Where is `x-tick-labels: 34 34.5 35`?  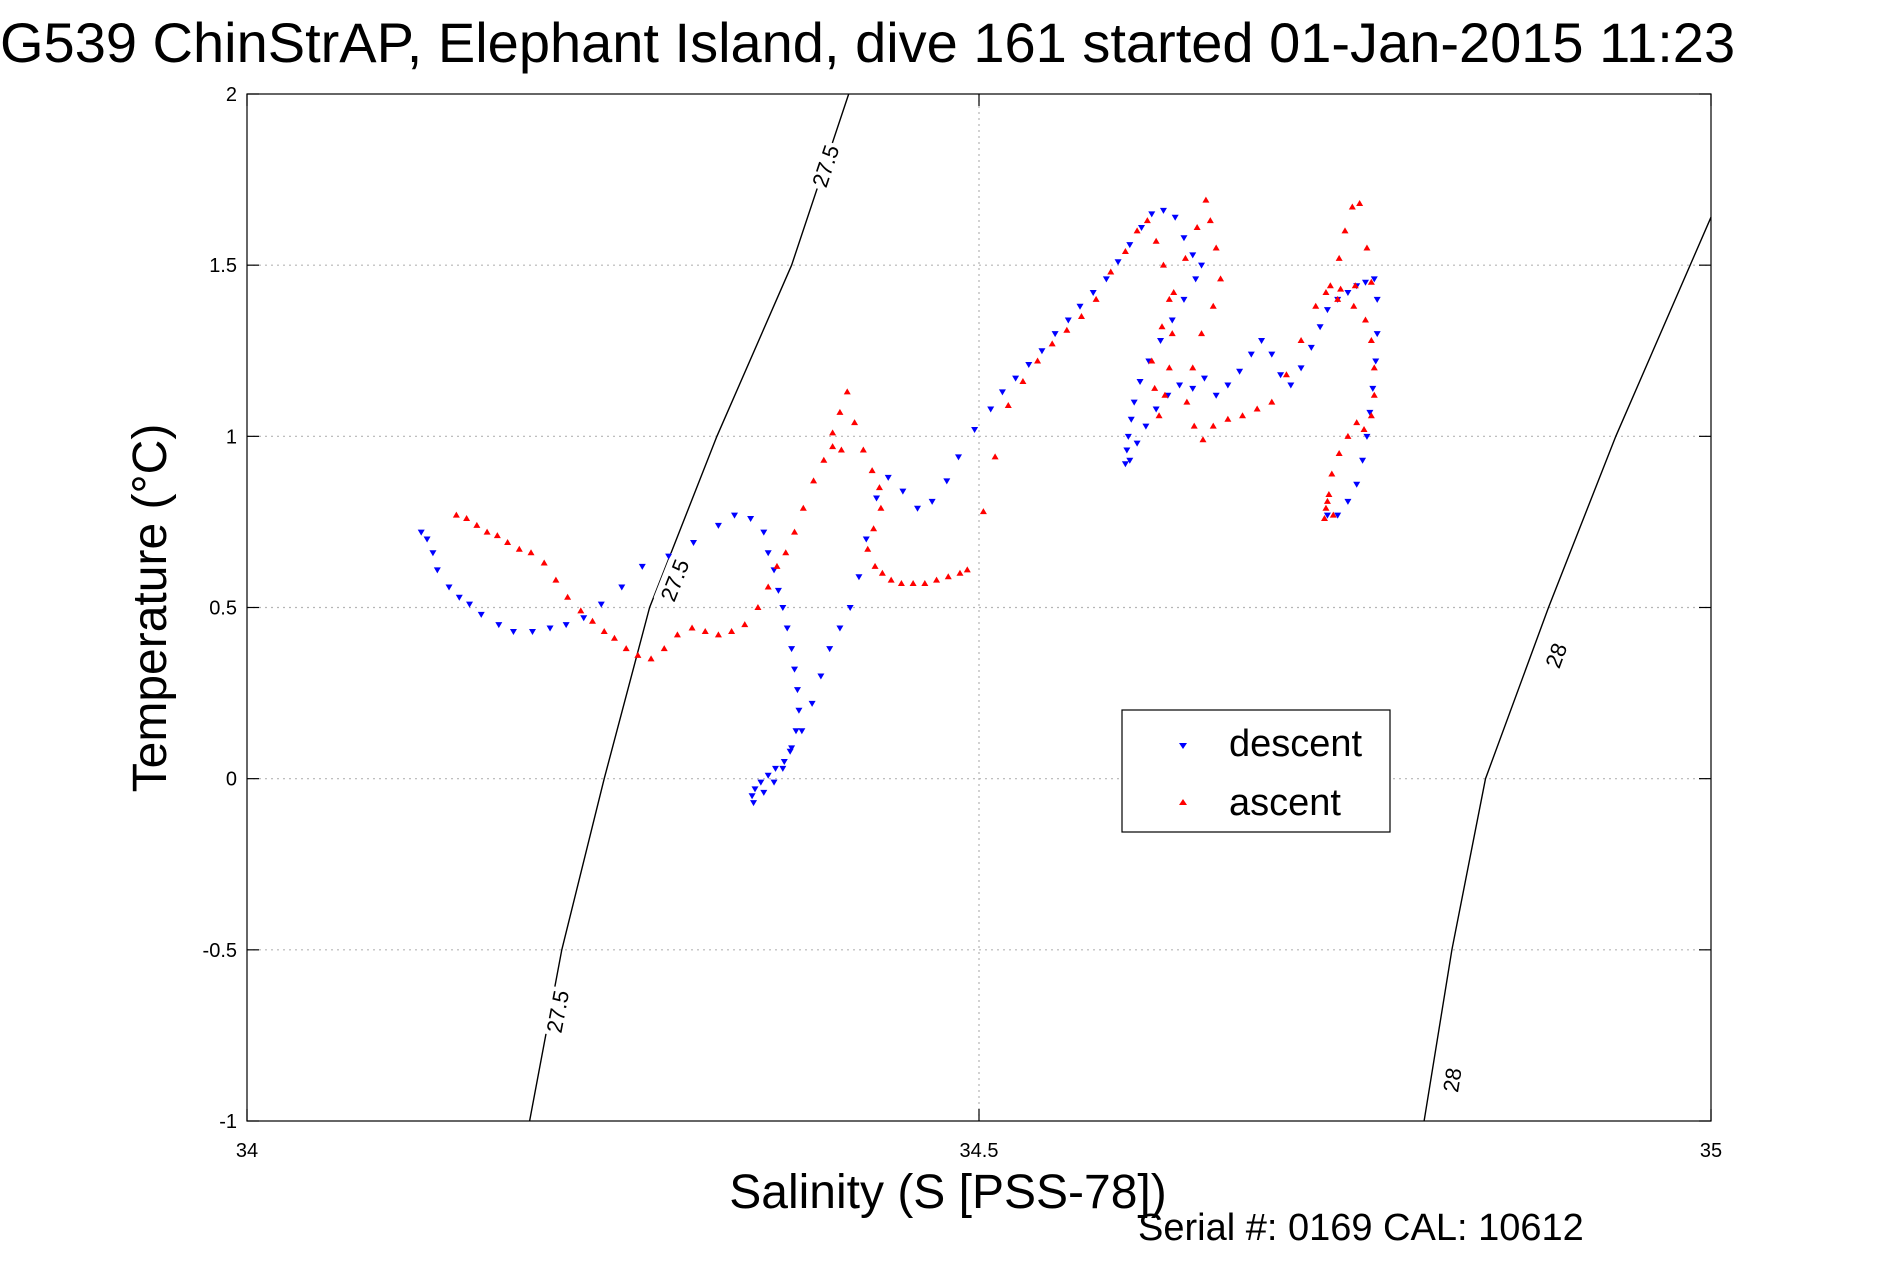 x-tick-labels: 34 34.5 35 is located at coordinates (979, 1151).